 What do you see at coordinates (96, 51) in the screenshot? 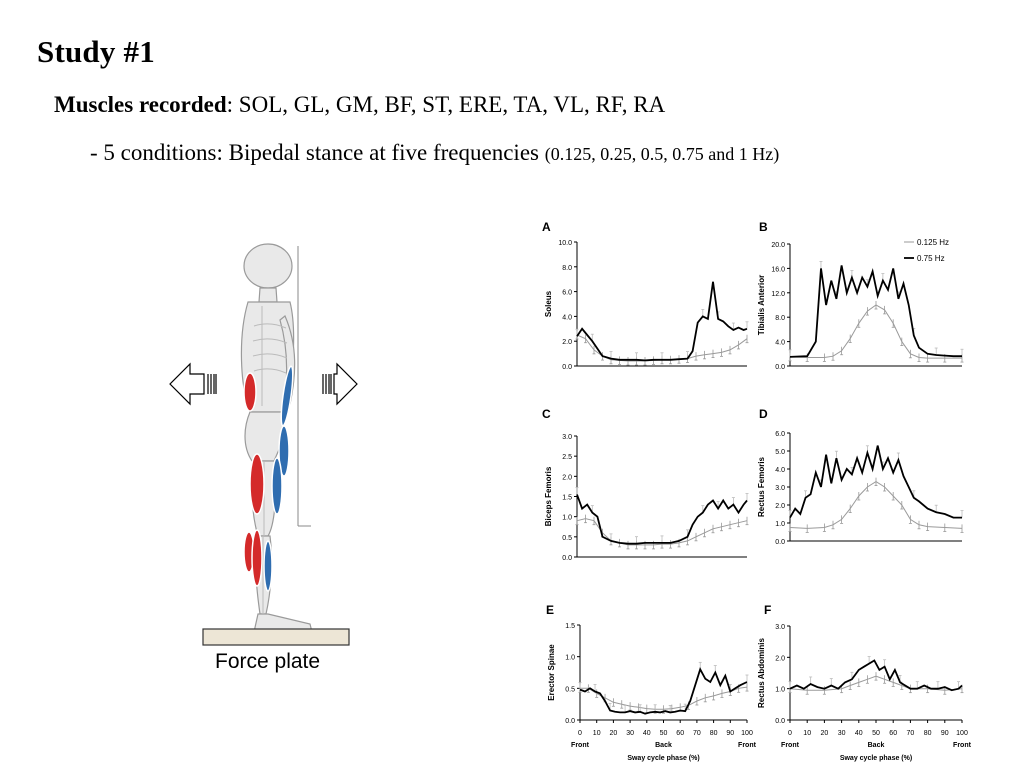
I see `slide-title: Study #1` at bounding box center [96, 51].